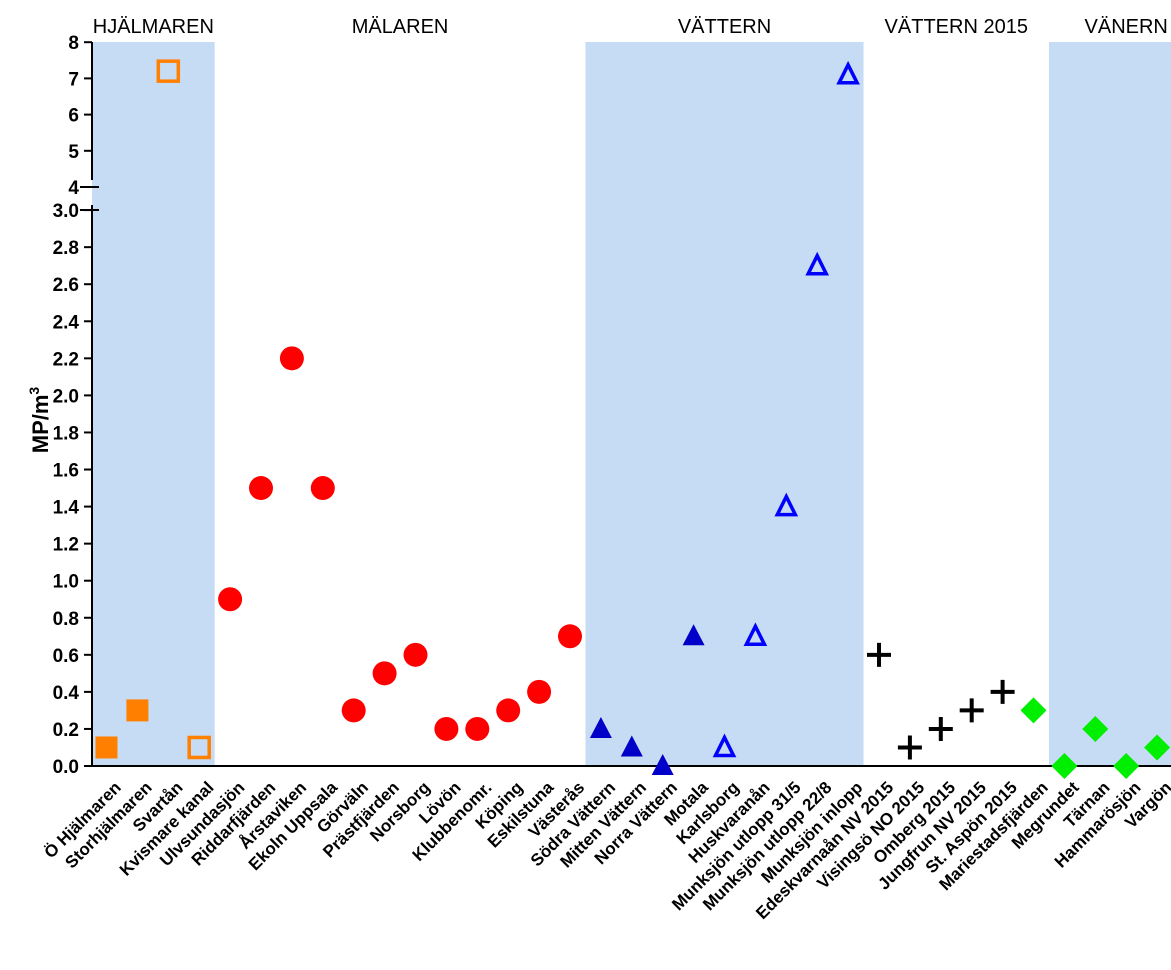 The height and width of the screenshot is (970, 1171). What do you see at coordinates (786, 504) in the screenshot?
I see `point-munksjön-utlopp-31-5` at bounding box center [786, 504].